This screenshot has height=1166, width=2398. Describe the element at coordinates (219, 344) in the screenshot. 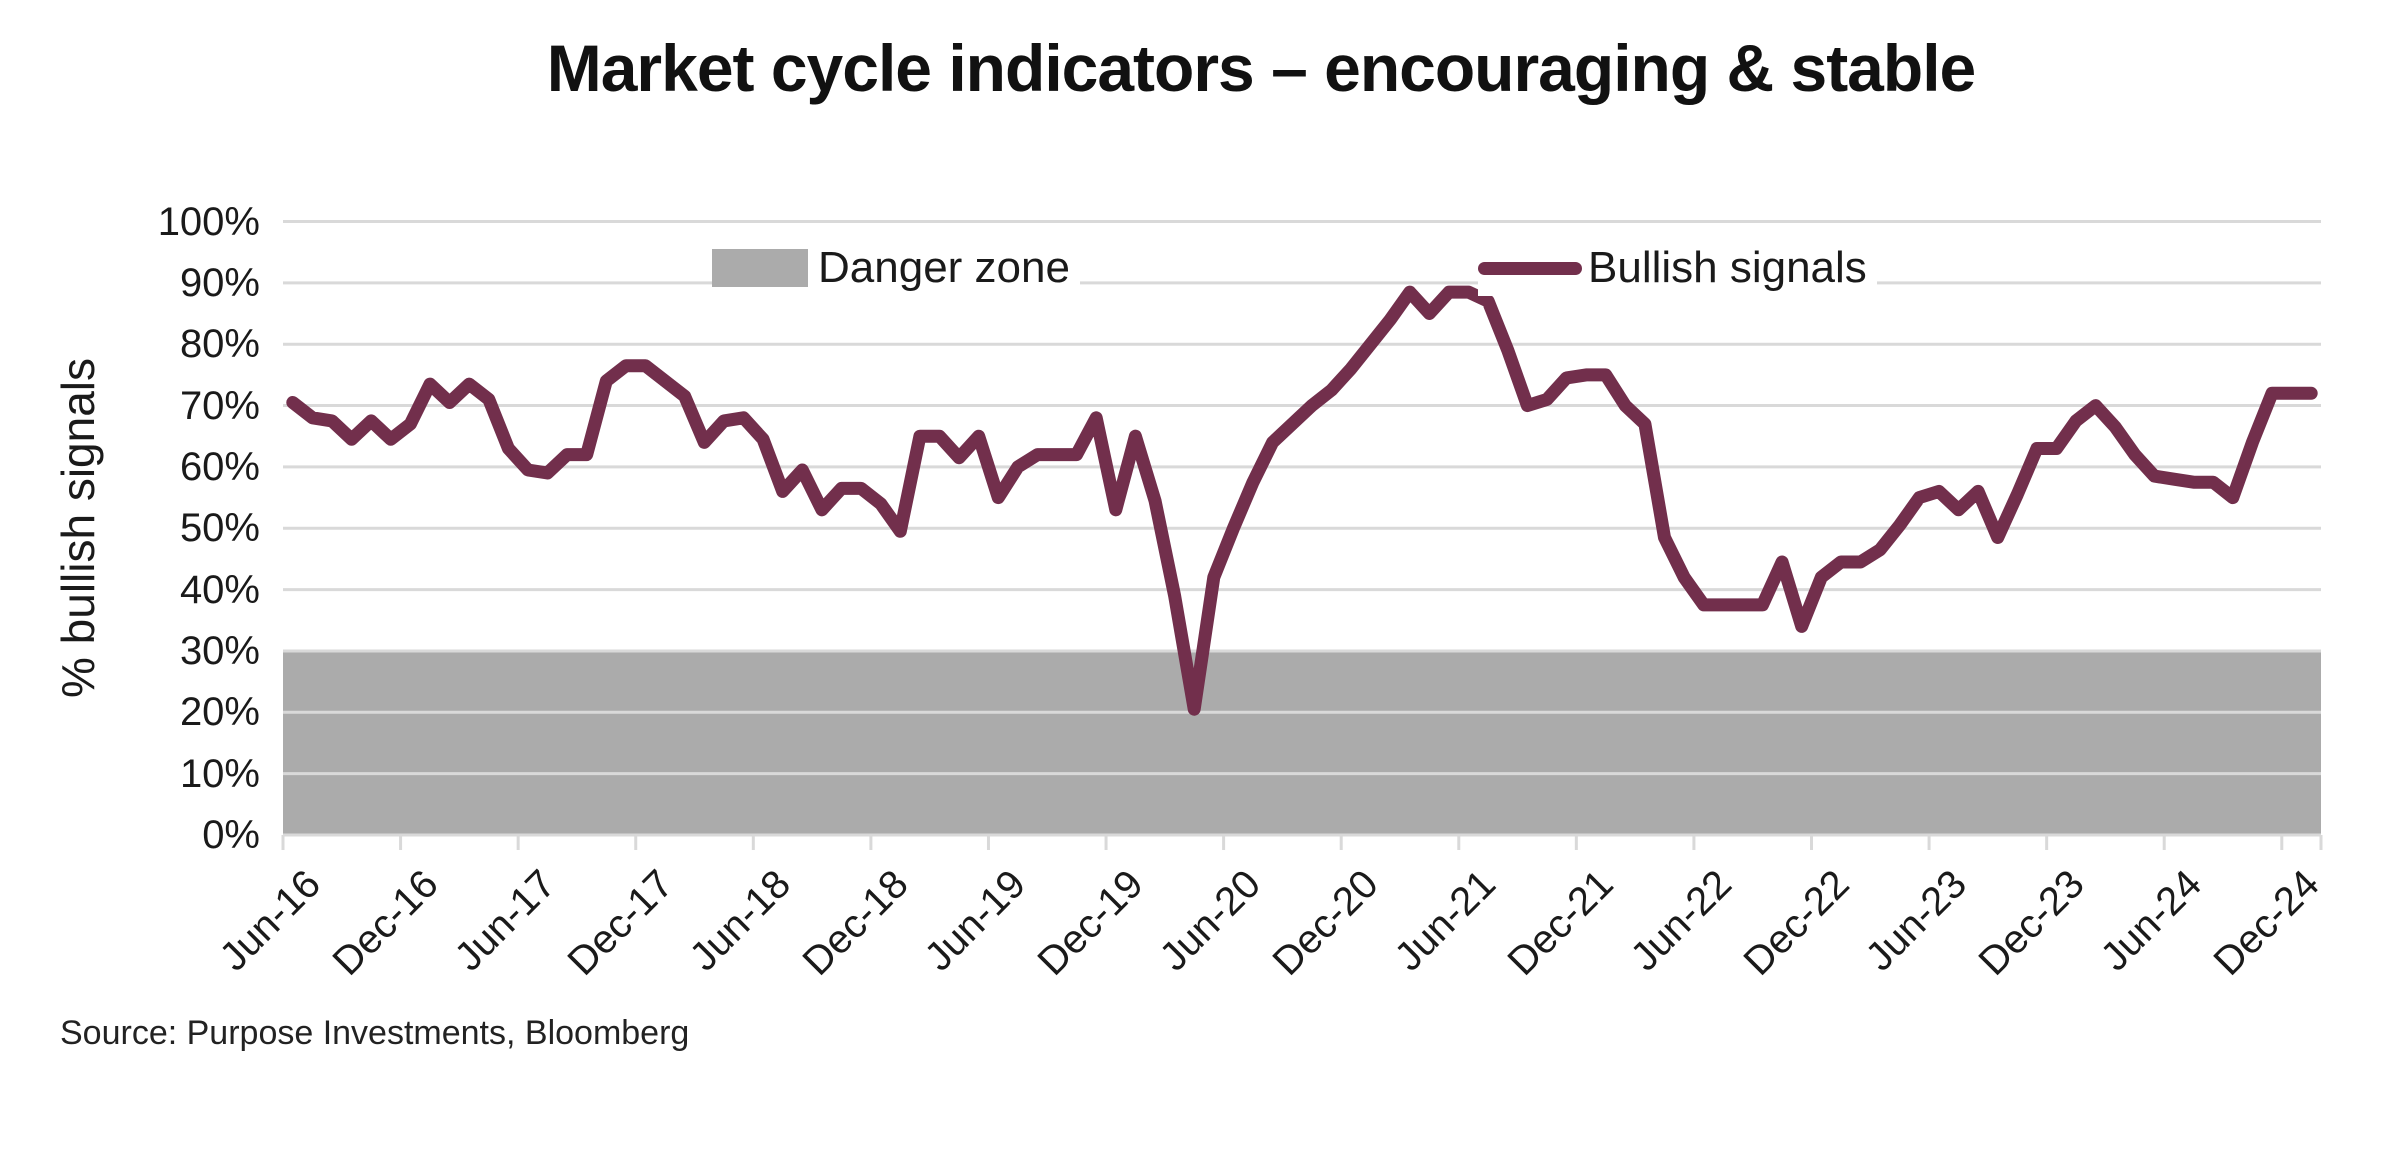

I see `y-axis-tick-label: 80%` at that location.